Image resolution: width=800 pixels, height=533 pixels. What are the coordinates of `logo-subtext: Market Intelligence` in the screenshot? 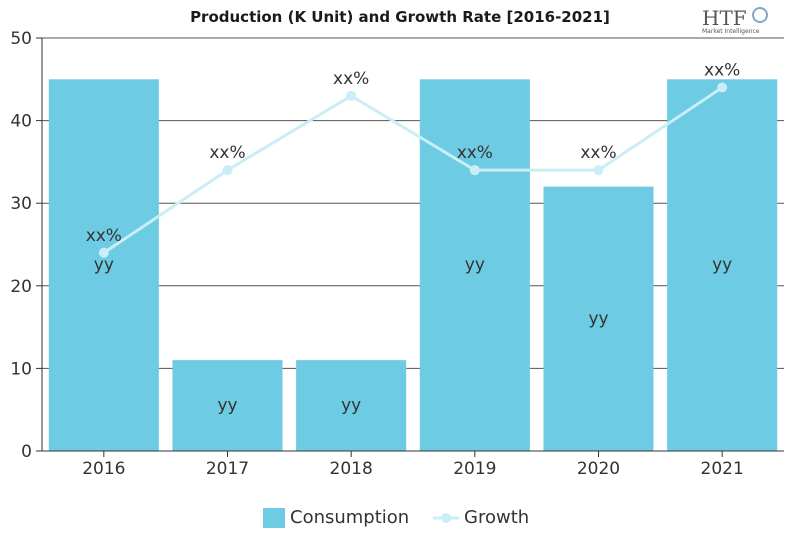 It's located at (731, 31).